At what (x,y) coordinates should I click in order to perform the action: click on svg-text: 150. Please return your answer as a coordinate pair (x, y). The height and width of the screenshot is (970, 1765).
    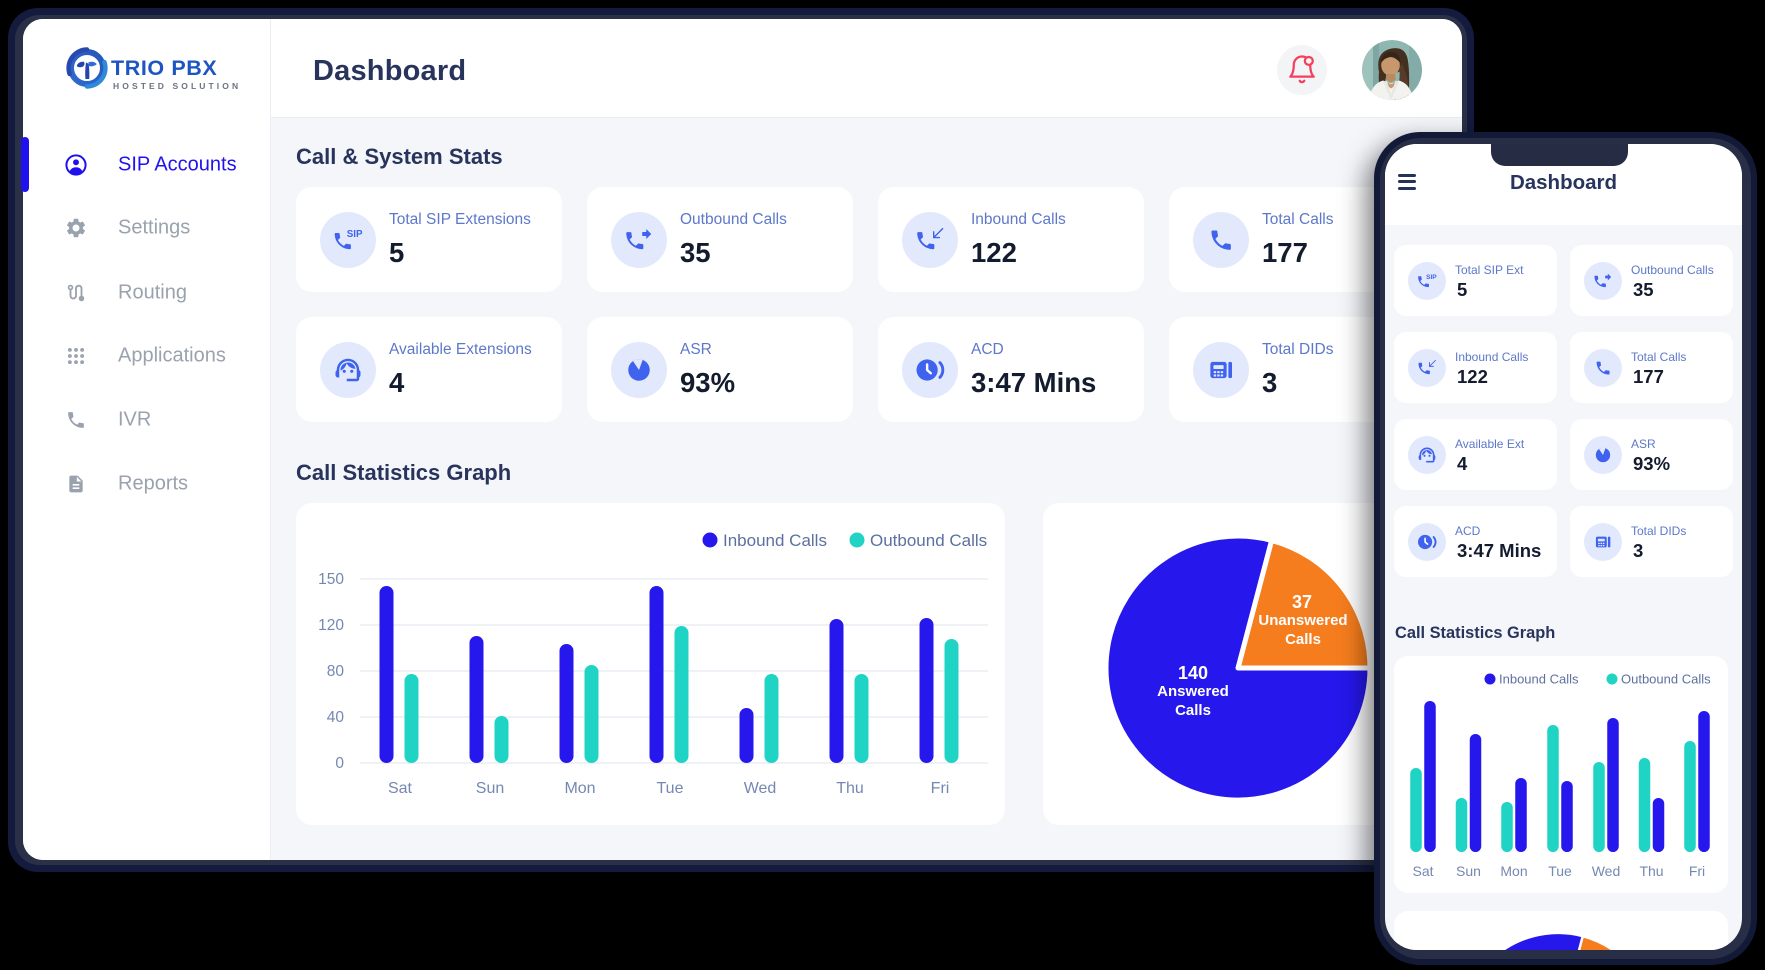
    Looking at the image, I should click on (331, 579).